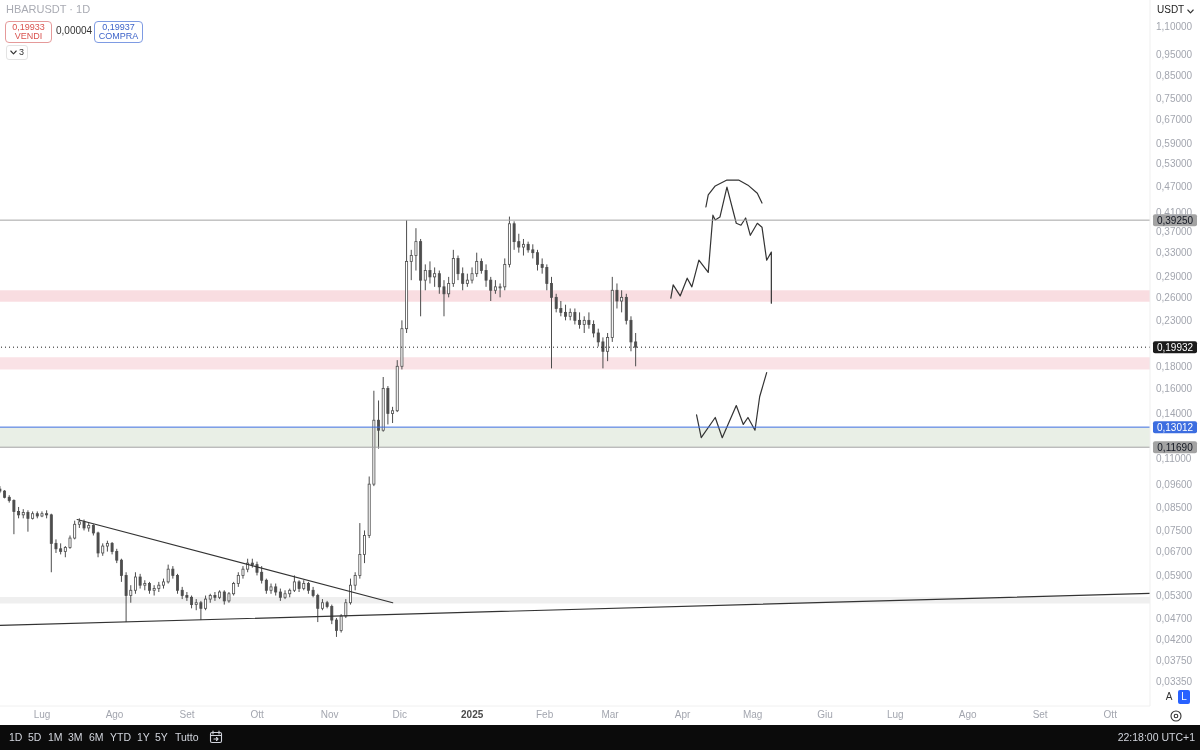  What do you see at coordinates (120, 737) in the screenshot?
I see `text: YTD` at bounding box center [120, 737].